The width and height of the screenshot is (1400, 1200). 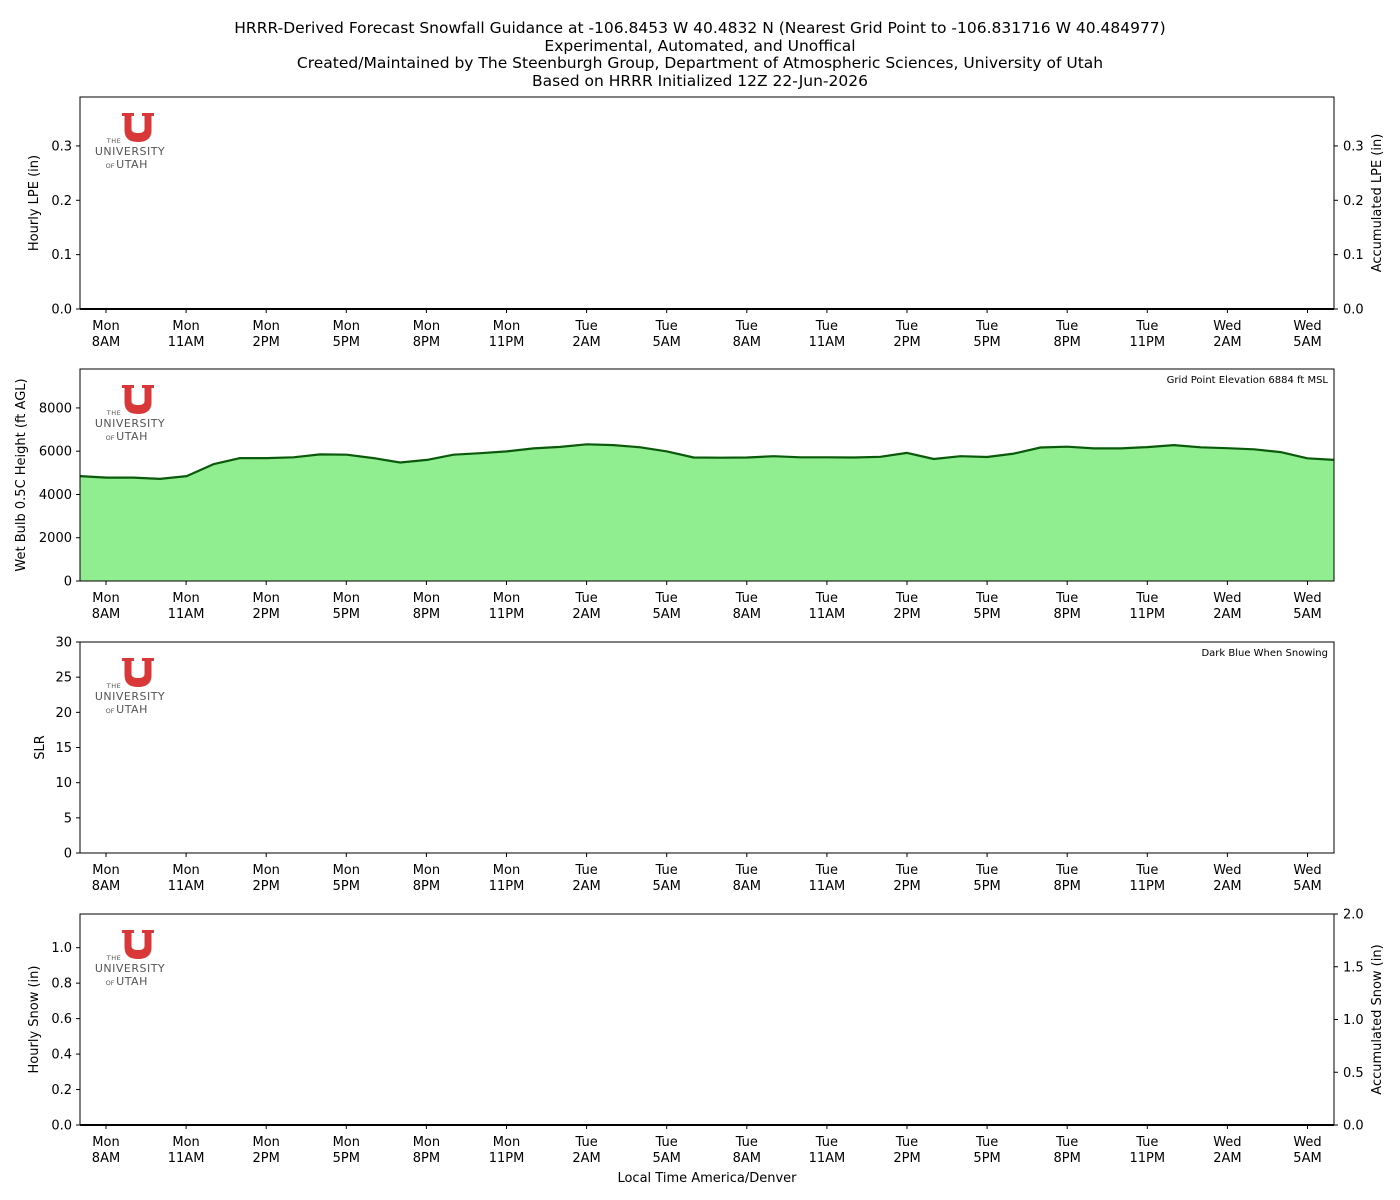 I want to click on y-axis-label: SLR, so click(x=40, y=747).